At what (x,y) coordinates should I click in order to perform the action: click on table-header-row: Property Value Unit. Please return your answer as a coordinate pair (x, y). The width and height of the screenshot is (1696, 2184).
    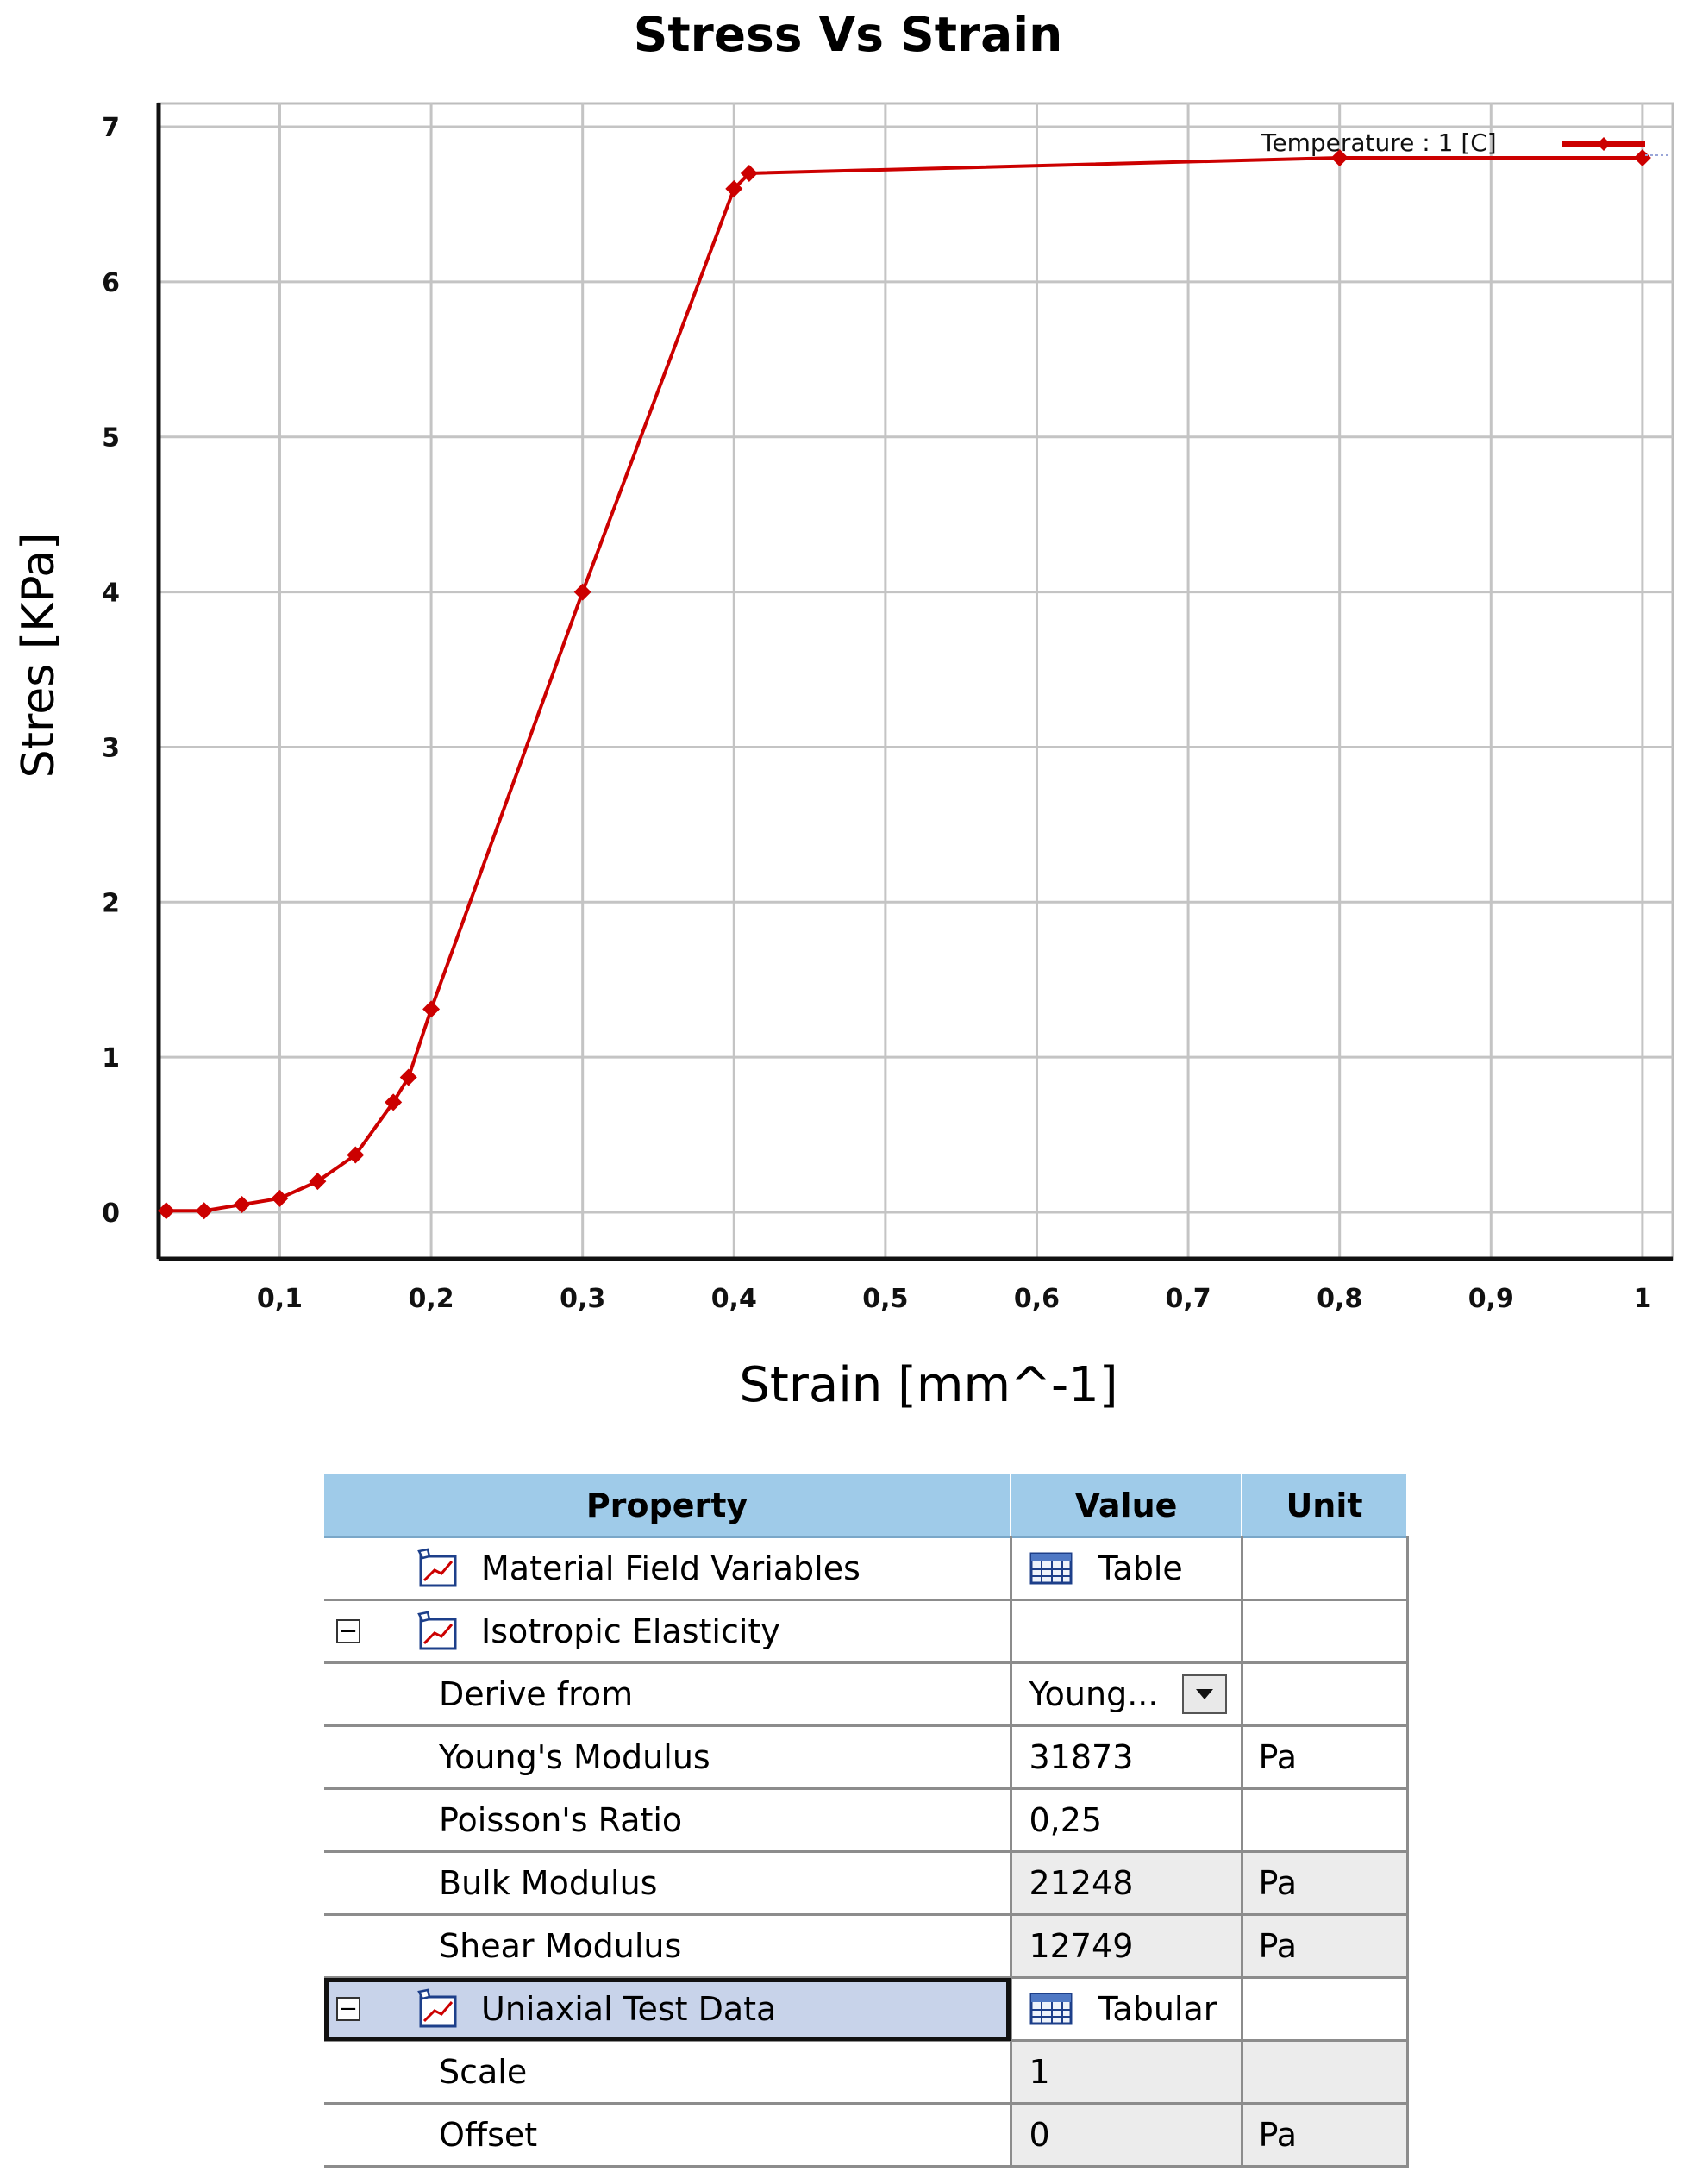
    Looking at the image, I should click on (866, 1506).